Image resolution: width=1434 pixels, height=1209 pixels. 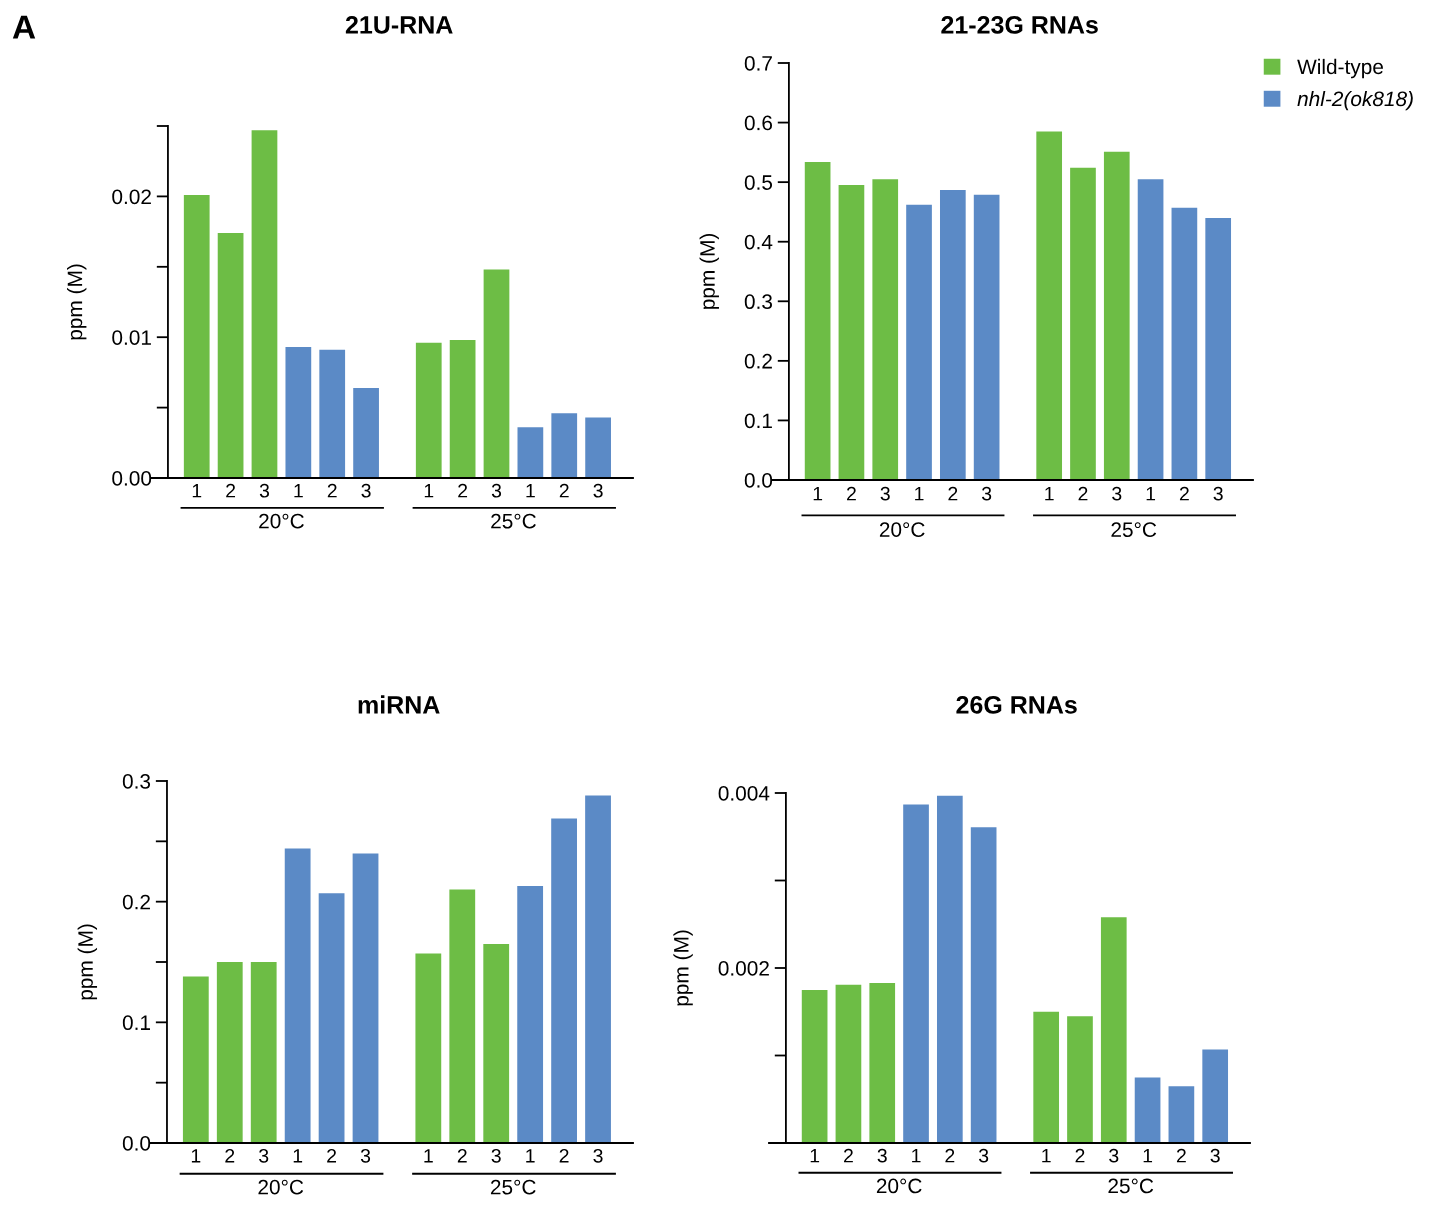 What do you see at coordinates (399, 704) in the screenshot?
I see `chart-title: miRNA` at bounding box center [399, 704].